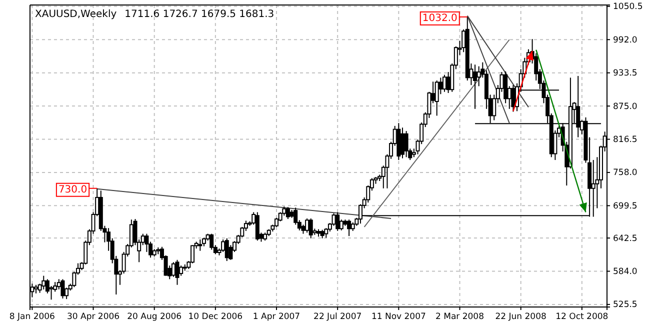  What do you see at coordinates (625, 206) in the screenshot?
I see `y-tick-label: 699.5` at bounding box center [625, 206].